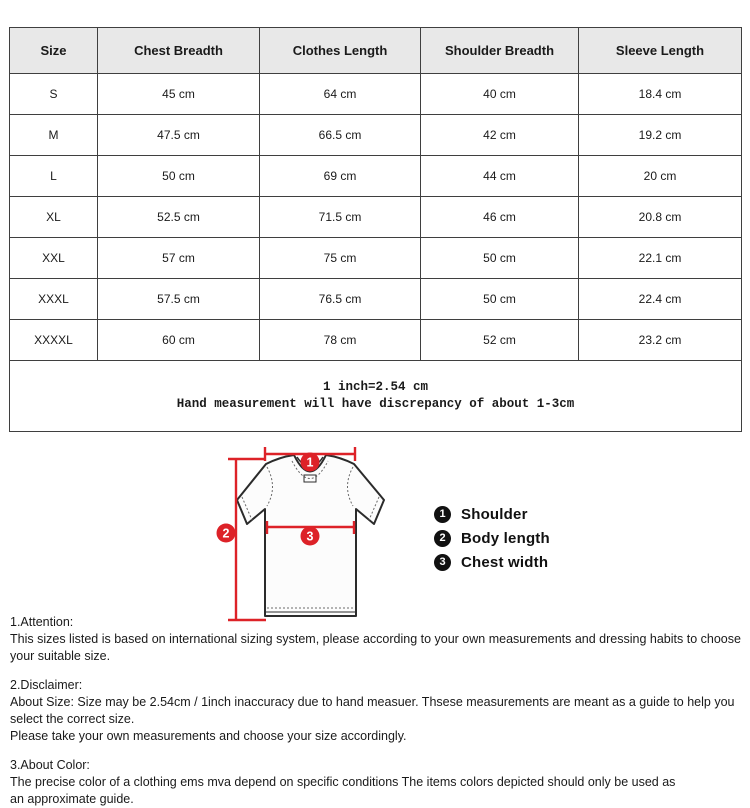 The height and width of the screenshot is (808, 750). I want to click on measure-badge-2: 2, so click(226, 533).